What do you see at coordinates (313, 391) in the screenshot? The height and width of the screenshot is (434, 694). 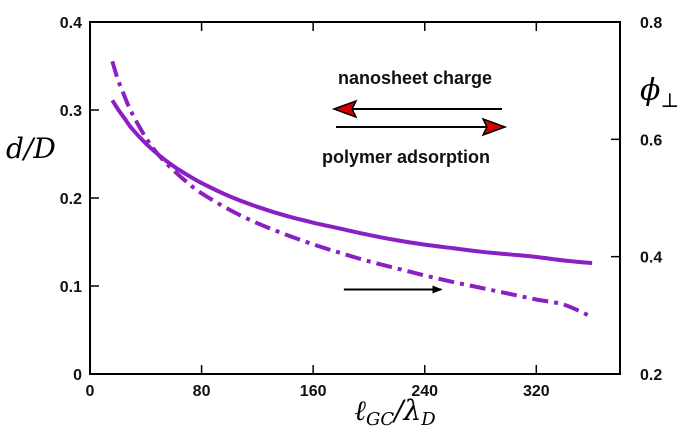 I see `x-tick-label: 160` at bounding box center [313, 391].